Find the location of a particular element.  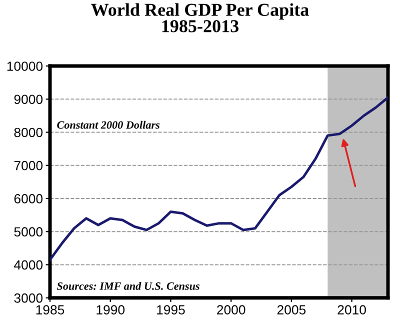

y-tick-label: 6000 is located at coordinates (28, 199).